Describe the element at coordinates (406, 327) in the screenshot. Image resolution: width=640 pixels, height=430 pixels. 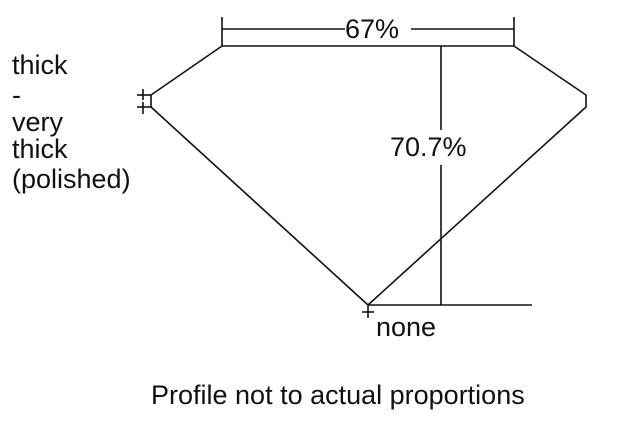
I see `culet-label: none` at that location.